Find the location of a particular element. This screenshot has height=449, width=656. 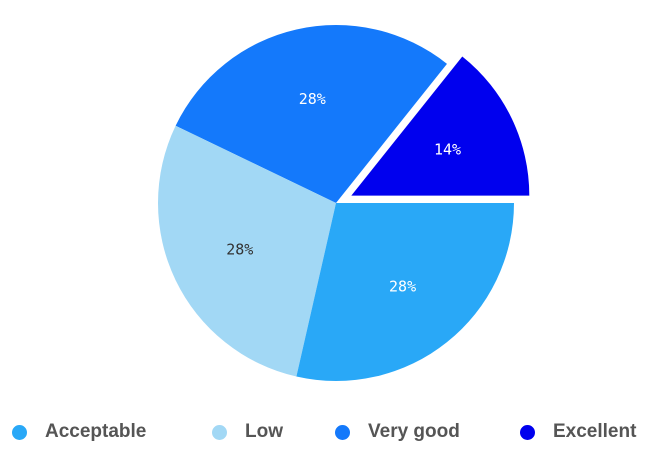

pie-label-acceptable: 28% is located at coordinates (402, 286).